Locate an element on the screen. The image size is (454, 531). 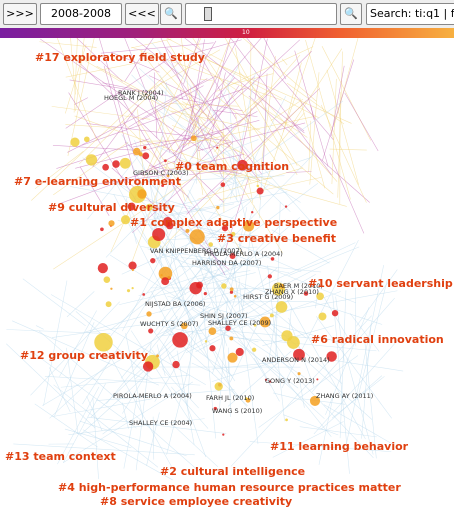
node-label: VAN KNIPPENBERG D (2007) is located at coordinates (196, 251).